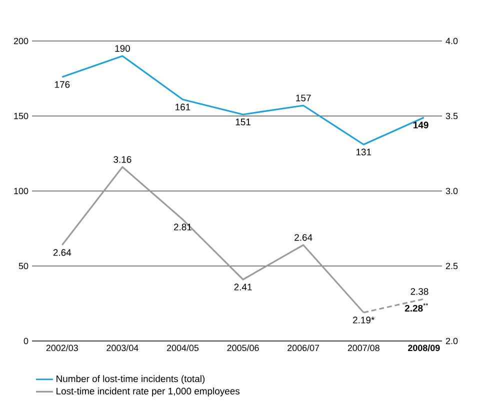  What do you see at coordinates (62, 84) in the screenshot?
I see `data-label: 176` at bounding box center [62, 84].